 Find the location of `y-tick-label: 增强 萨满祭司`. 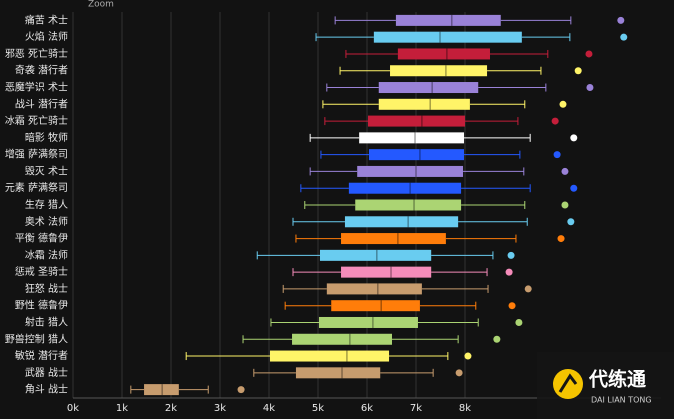

y-tick-label: 增强 萨满祭司 is located at coordinates (36, 154).